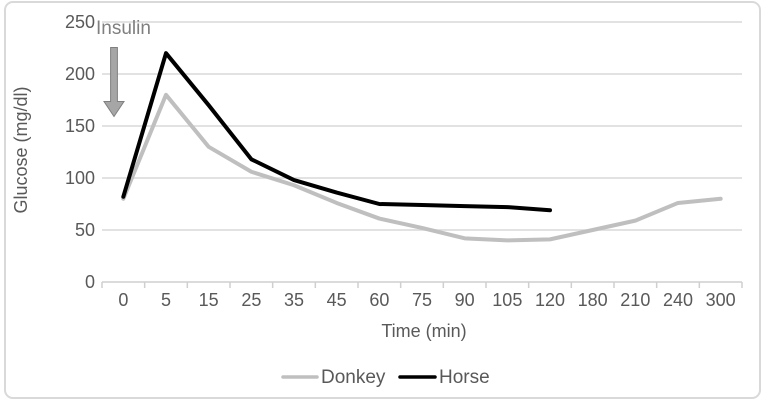  I want to click on legend-label-donkey: Donkey, so click(353, 377).